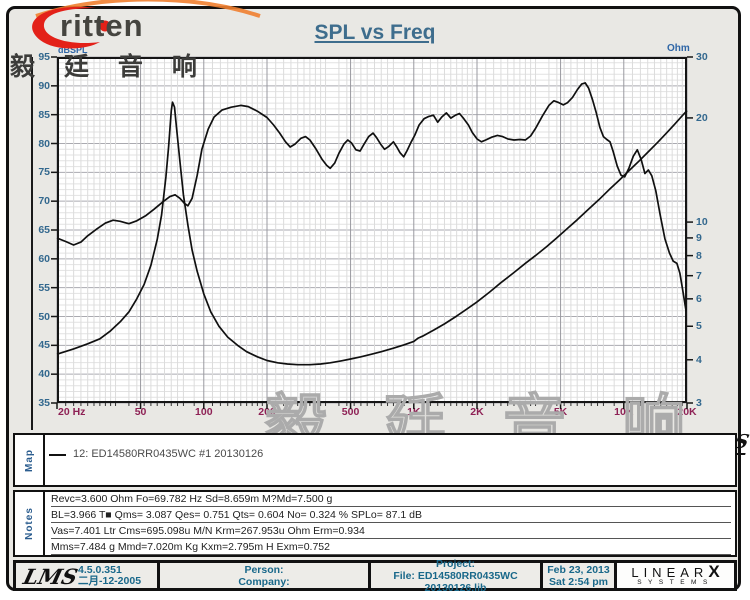 This screenshot has width=750, height=600. Describe the element at coordinates (100, 570) in the screenshot. I see `footer-version: 4.5.0.351` at that location.